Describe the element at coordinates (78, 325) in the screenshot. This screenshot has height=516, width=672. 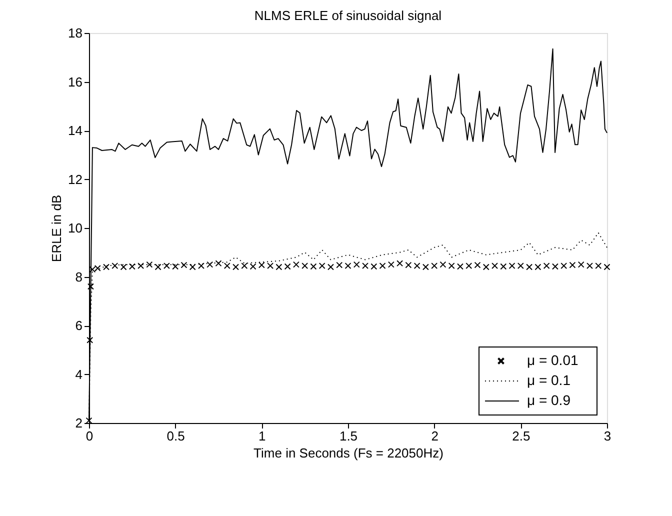
I see `y-tick-label: 6` at that location.